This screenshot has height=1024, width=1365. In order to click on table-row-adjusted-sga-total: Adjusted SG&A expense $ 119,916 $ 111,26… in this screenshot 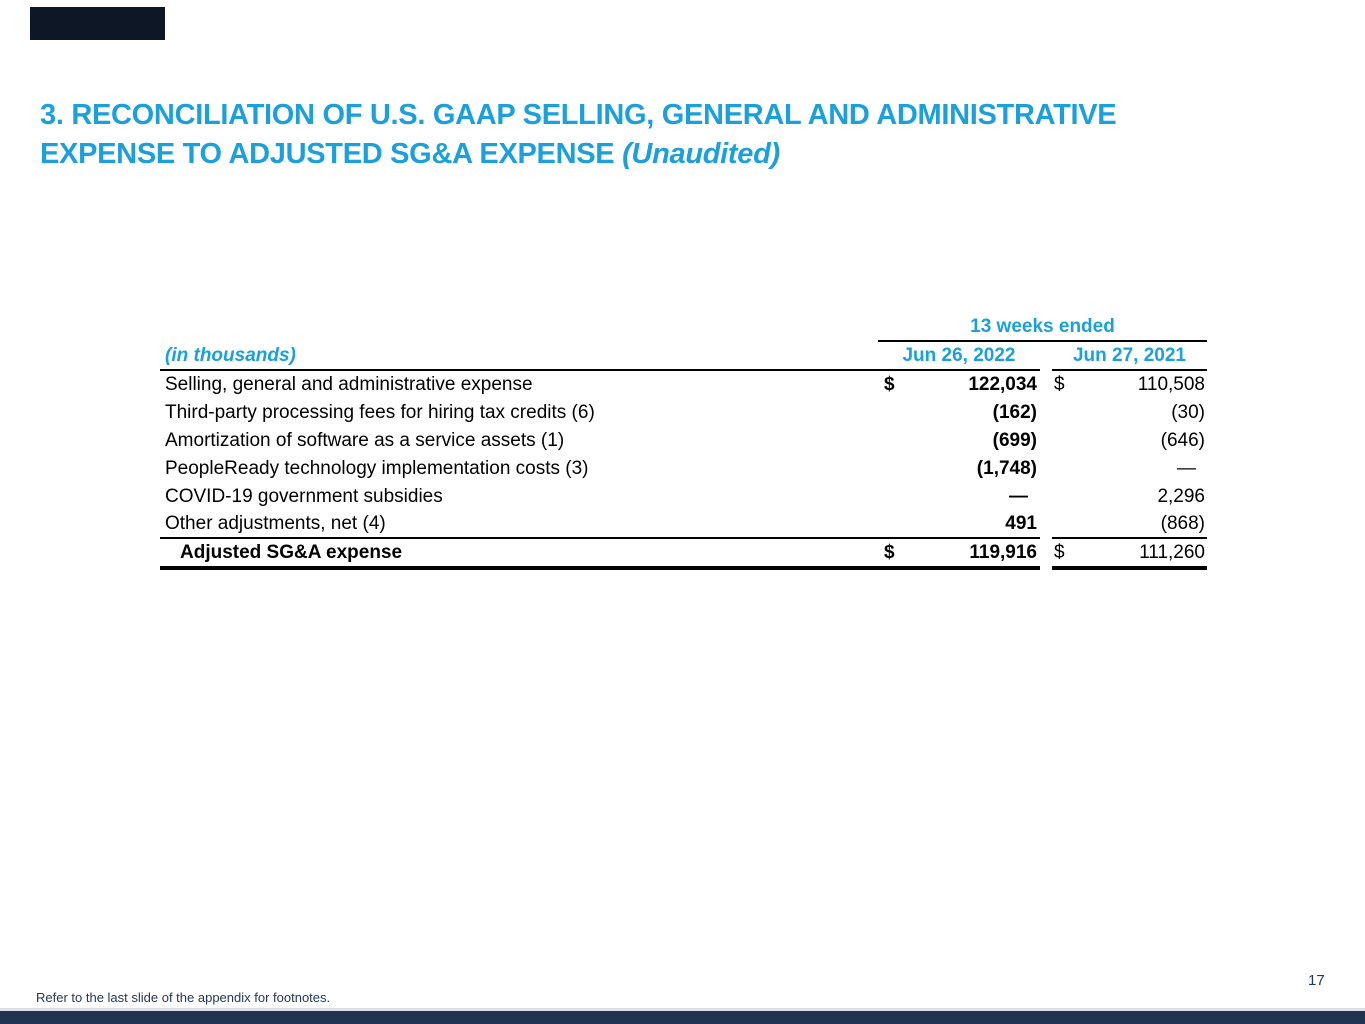, I will do `click(683, 554)`.